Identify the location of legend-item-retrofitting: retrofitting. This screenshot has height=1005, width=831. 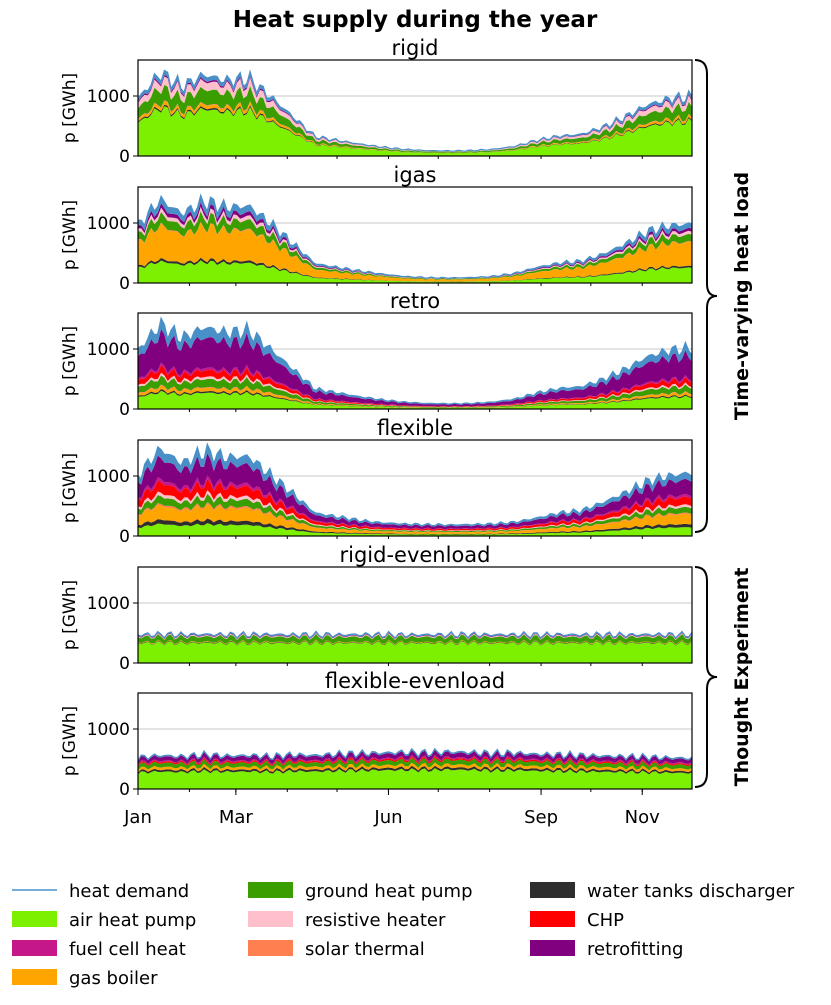
(606, 949).